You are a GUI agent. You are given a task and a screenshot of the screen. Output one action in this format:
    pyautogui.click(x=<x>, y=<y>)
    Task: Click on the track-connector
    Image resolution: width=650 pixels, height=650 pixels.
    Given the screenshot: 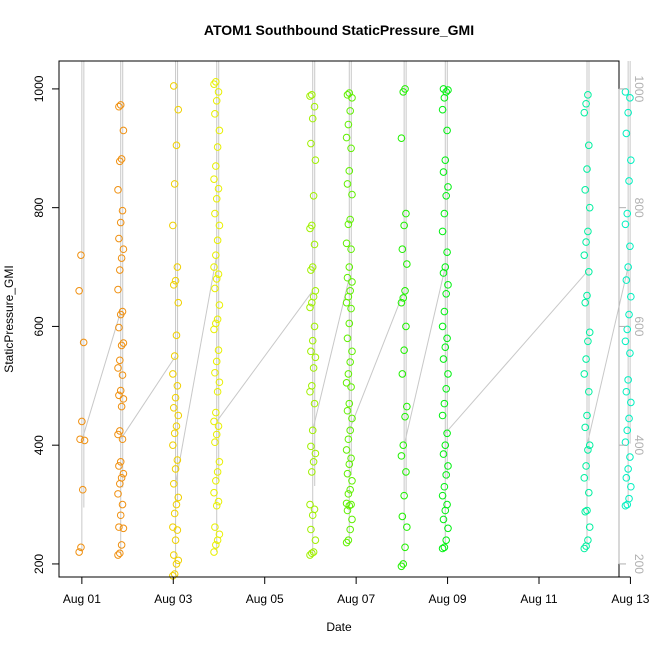 What is the action you would take?
    pyautogui.click(x=196, y=369)
    